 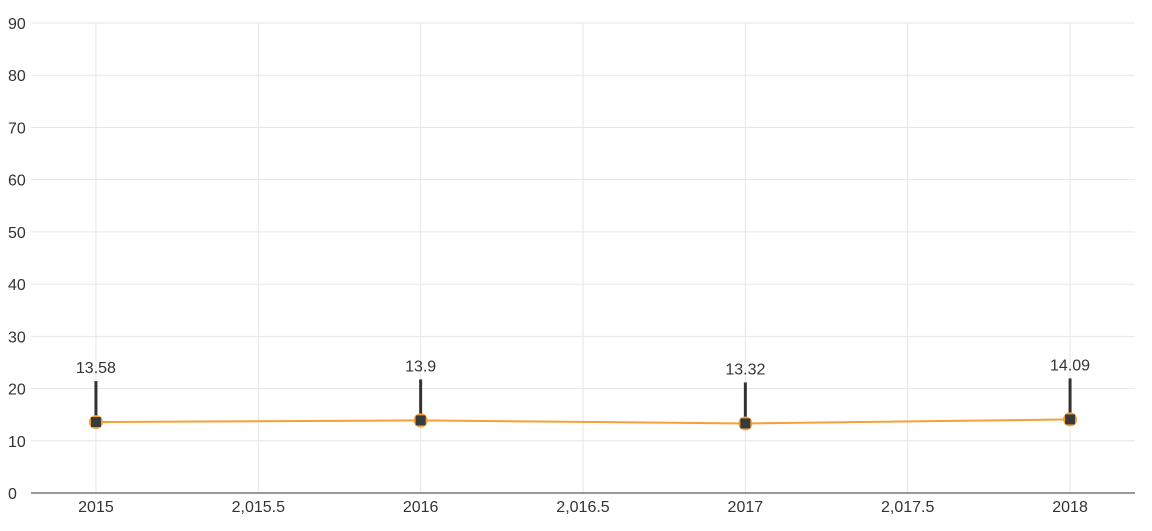 What do you see at coordinates (17, 24) in the screenshot?
I see `y-tick-label: 90` at bounding box center [17, 24].